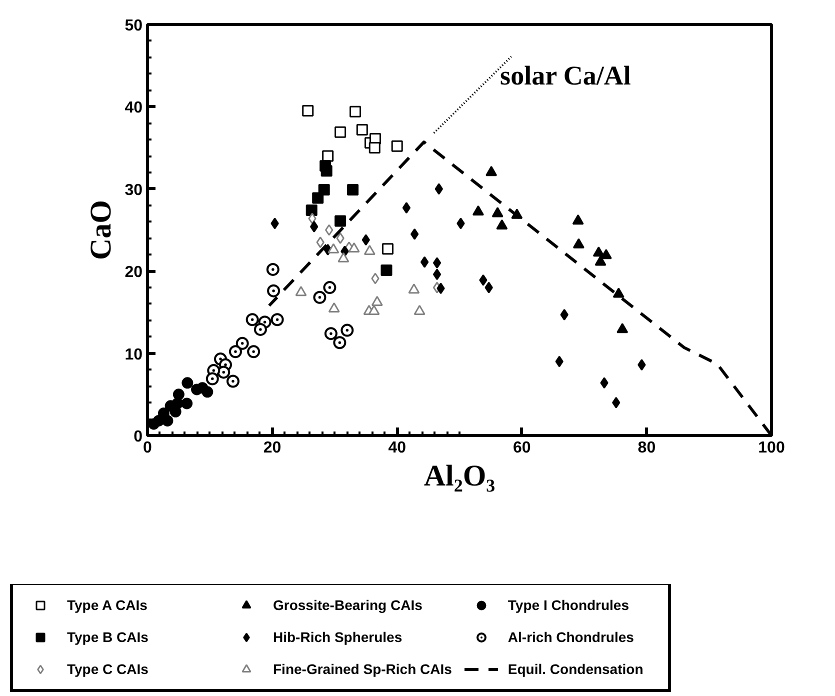 This screenshot has height=696, width=835. I want to click on y-tick-label: 30, so click(133, 190).